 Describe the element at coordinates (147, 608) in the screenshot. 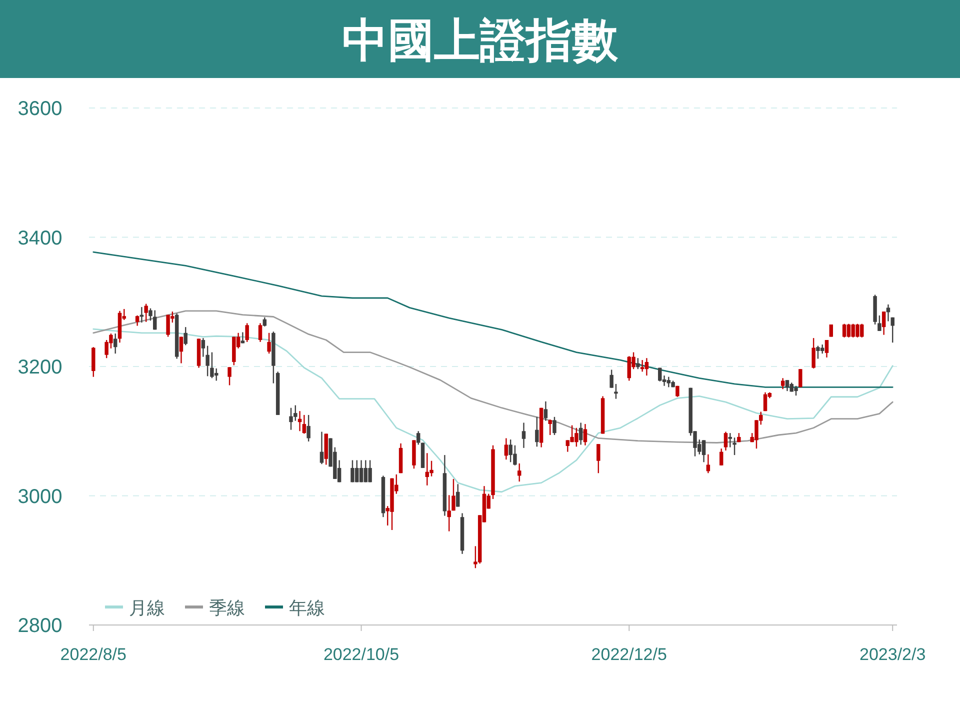

I see `legend-label: 月線` at that location.